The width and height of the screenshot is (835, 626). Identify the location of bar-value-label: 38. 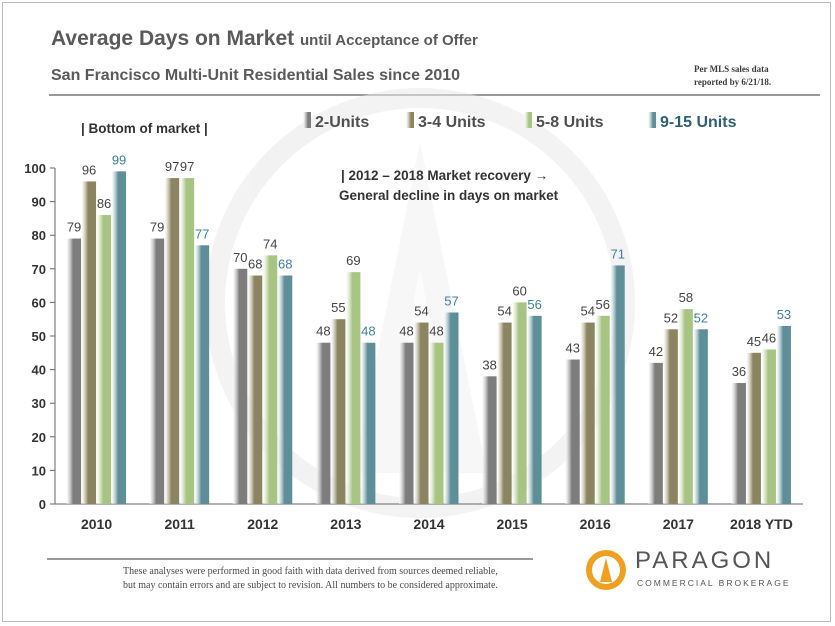
(489, 364).